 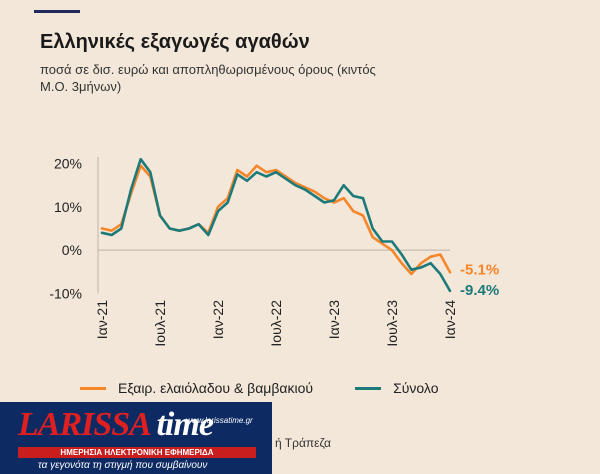 What do you see at coordinates (68, 207) in the screenshot?
I see `y-tick-label: 10%` at bounding box center [68, 207].